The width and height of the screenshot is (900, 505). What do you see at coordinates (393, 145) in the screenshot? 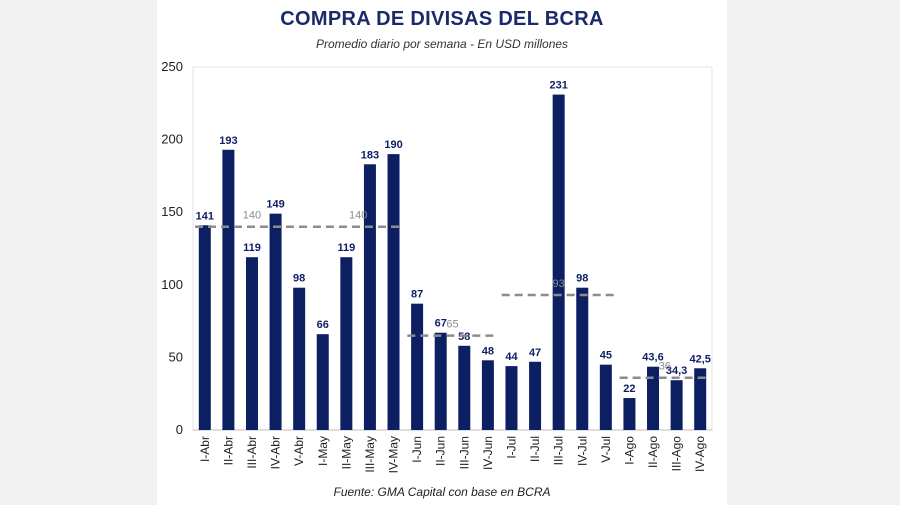
I see `bar-value-label: 190` at bounding box center [393, 145].